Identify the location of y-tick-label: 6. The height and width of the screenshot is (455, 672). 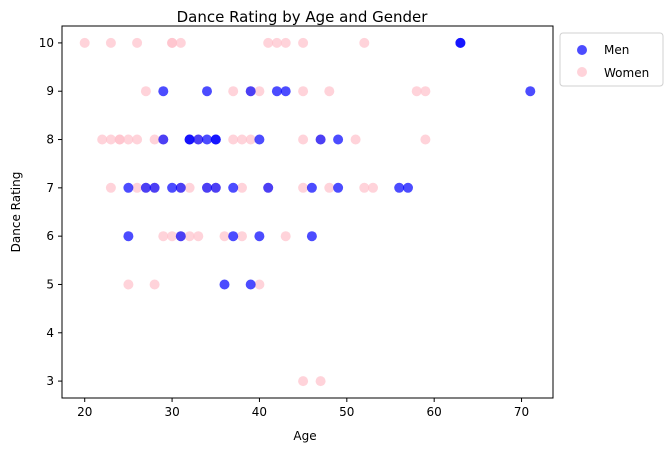
(50, 236).